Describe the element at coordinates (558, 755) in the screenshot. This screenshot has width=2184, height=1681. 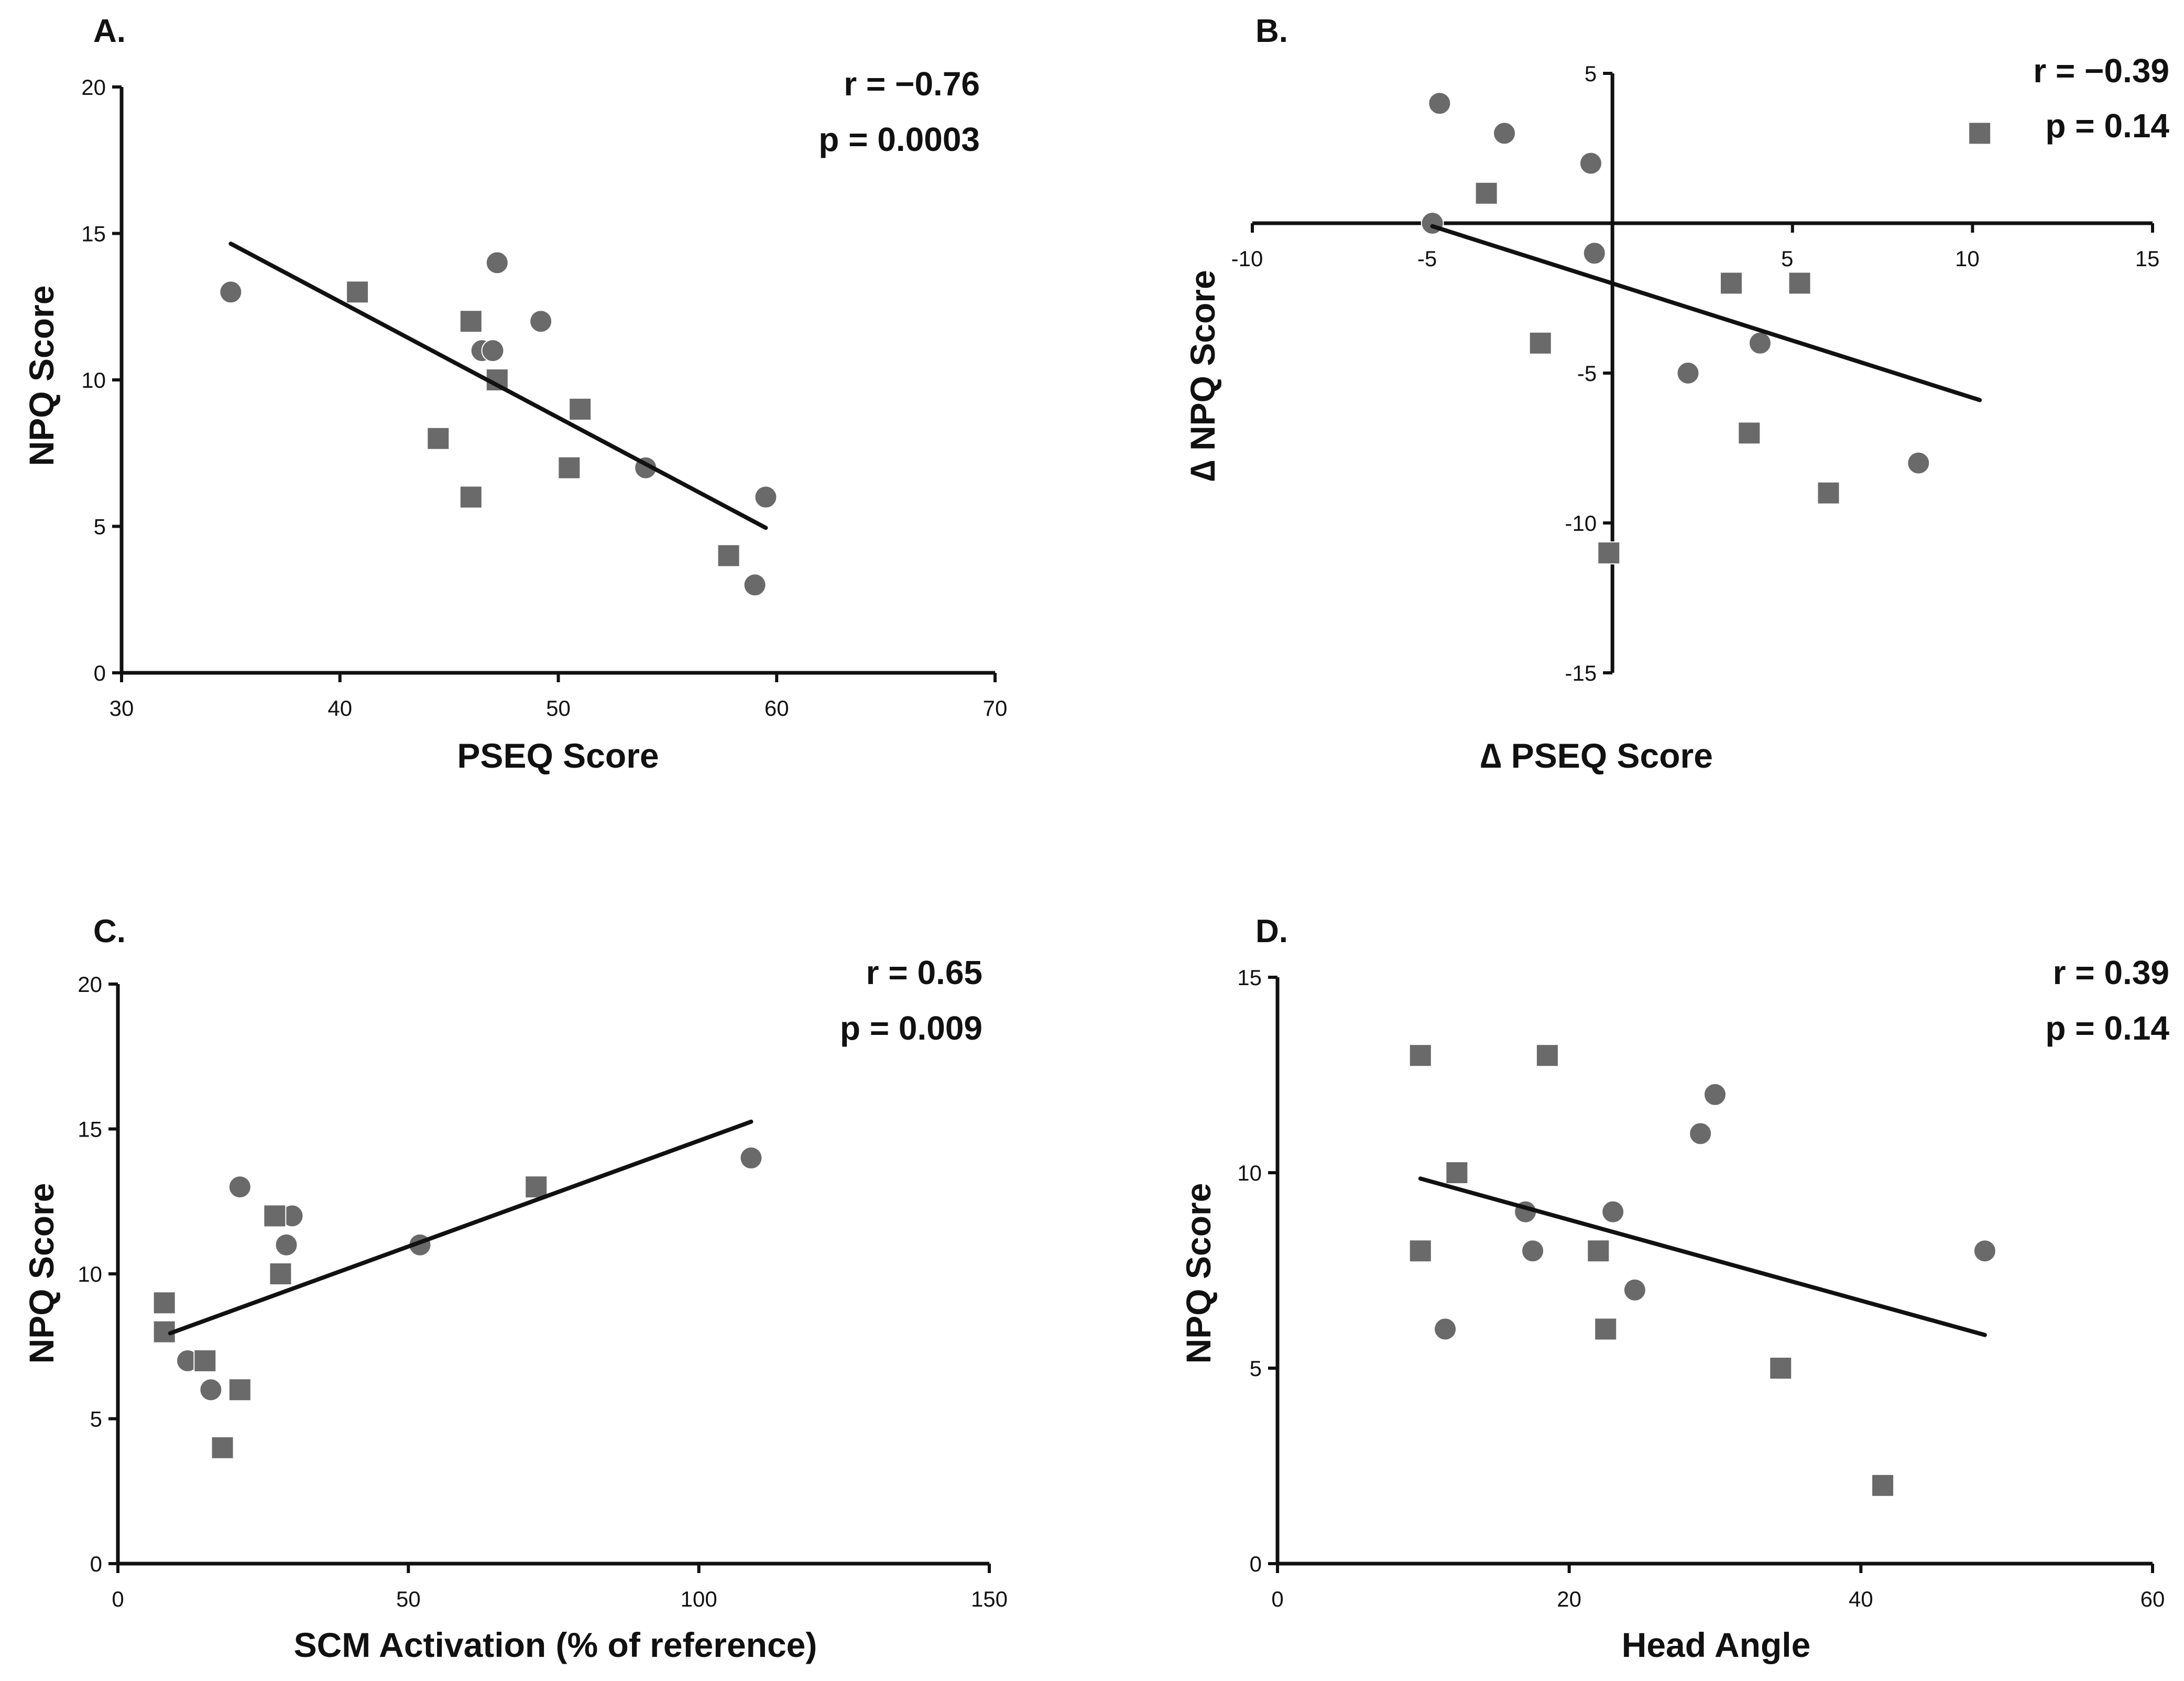
I see `x-axis-title: PSEQ Score` at that location.